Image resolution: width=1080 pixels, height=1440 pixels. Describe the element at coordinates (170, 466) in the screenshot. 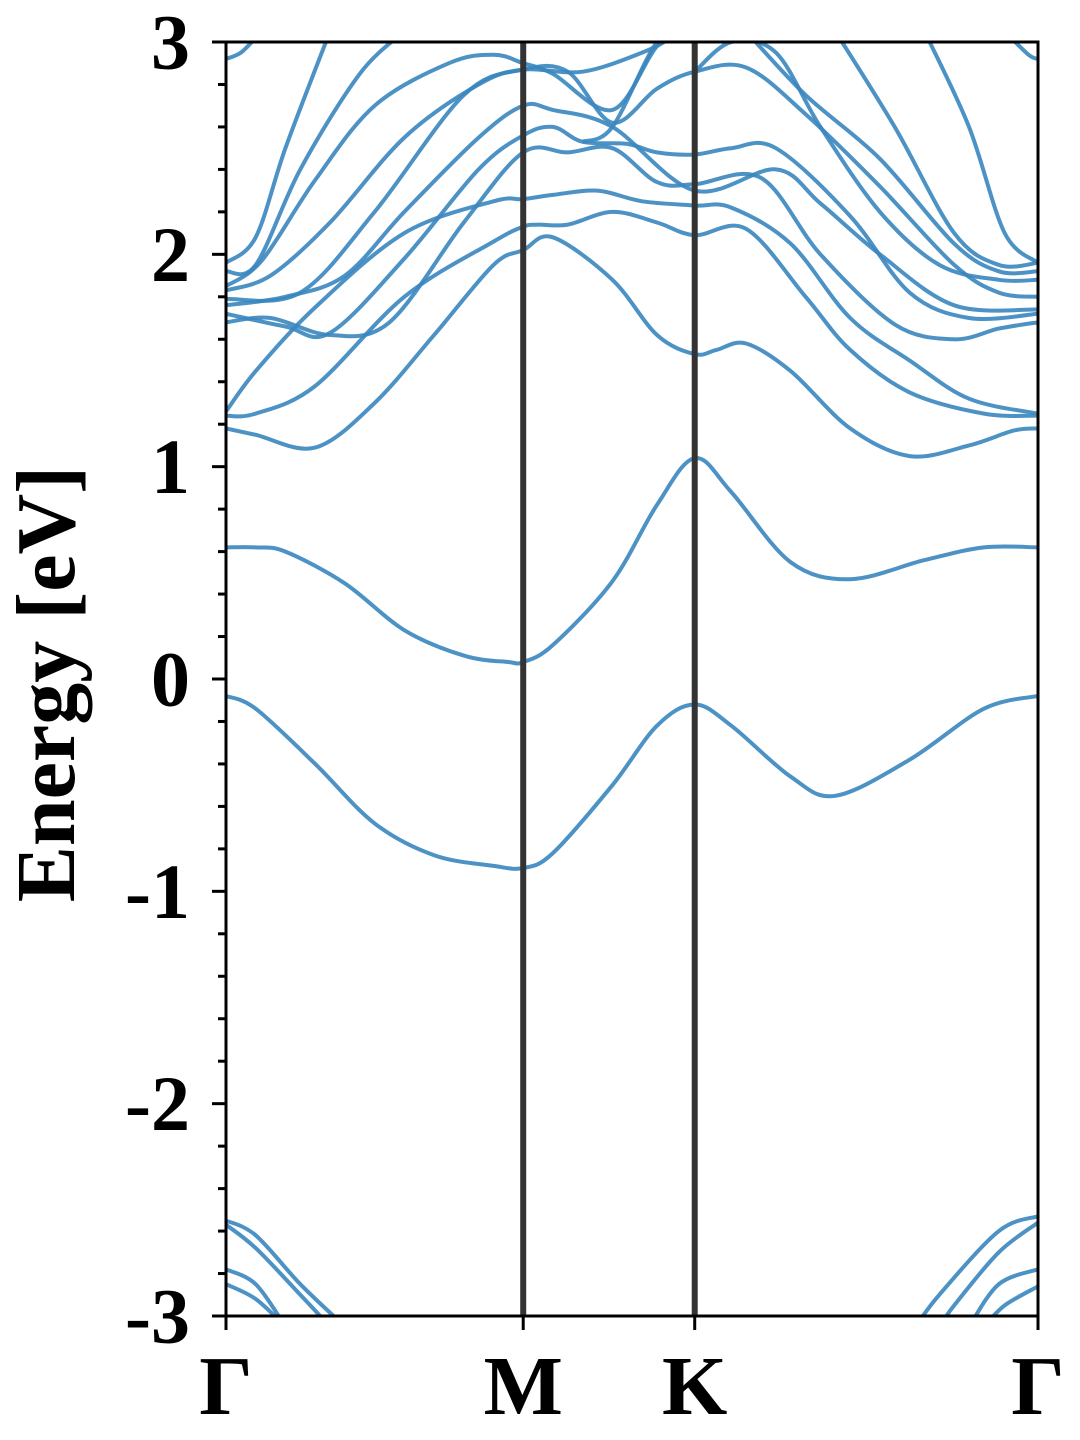

I see `y-tick-label: 1` at that location.